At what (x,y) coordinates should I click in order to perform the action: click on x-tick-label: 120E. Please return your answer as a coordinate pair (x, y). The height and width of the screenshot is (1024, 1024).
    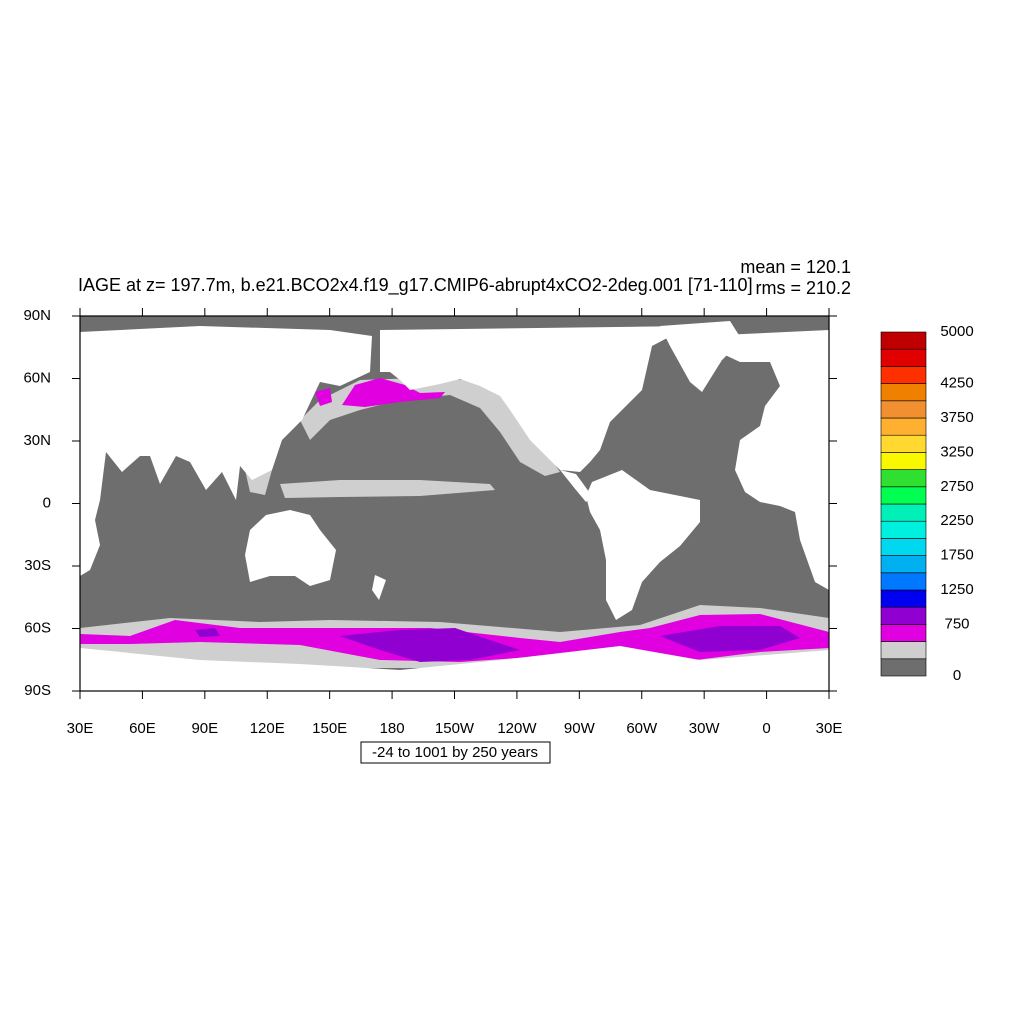
    Looking at the image, I should click on (267, 728).